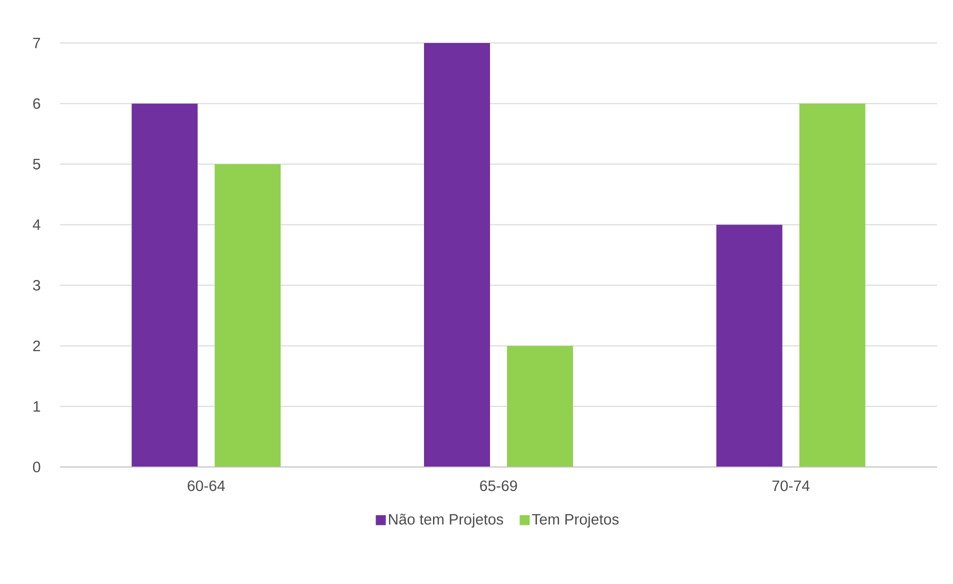 The width and height of the screenshot is (953, 584). I want to click on legend-label: Não tem Projetos, so click(446, 521).